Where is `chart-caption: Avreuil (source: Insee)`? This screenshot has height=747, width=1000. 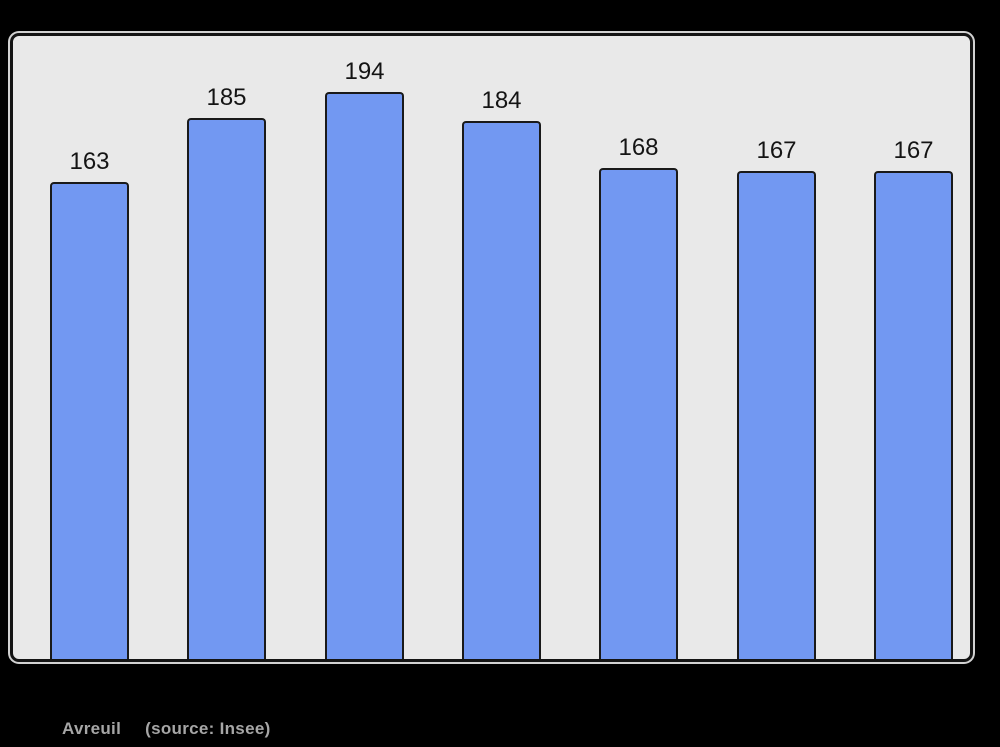 chart-caption: Avreuil (source: Insee) is located at coordinates (166, 729).